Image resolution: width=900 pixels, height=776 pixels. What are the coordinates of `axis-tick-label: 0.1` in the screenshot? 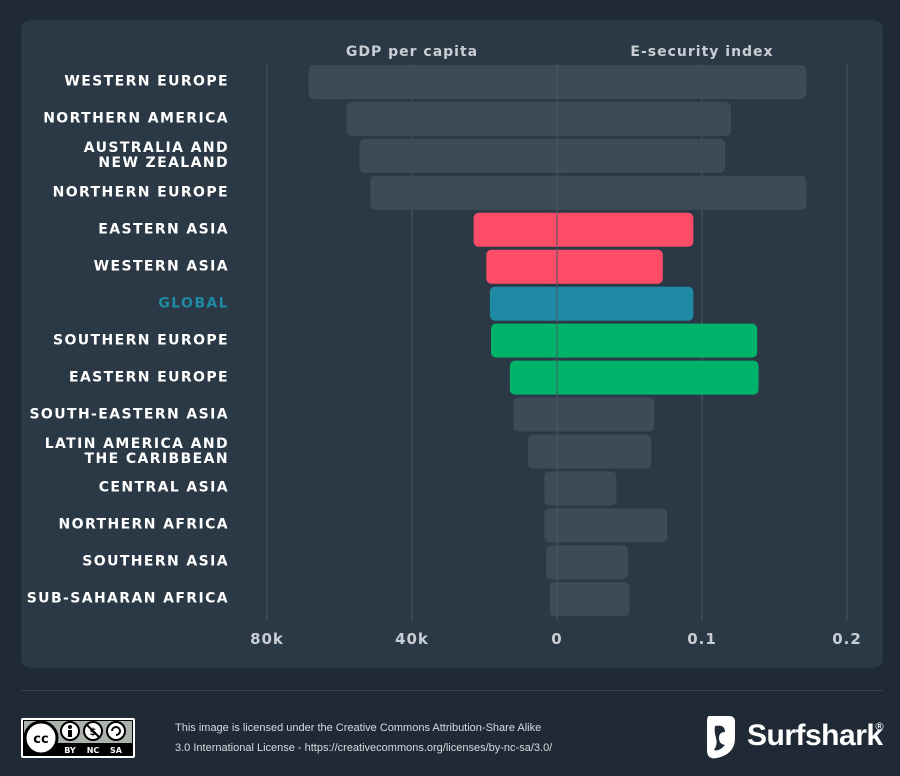 It's located at (702, 639).